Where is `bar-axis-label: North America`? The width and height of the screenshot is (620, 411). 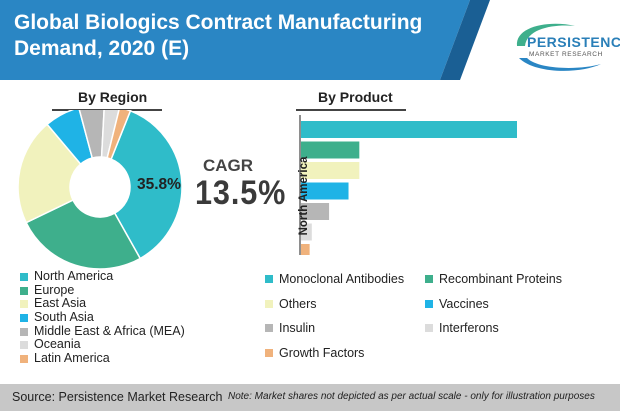
bar-axis-label: North America is located at coordinates (304, 196).